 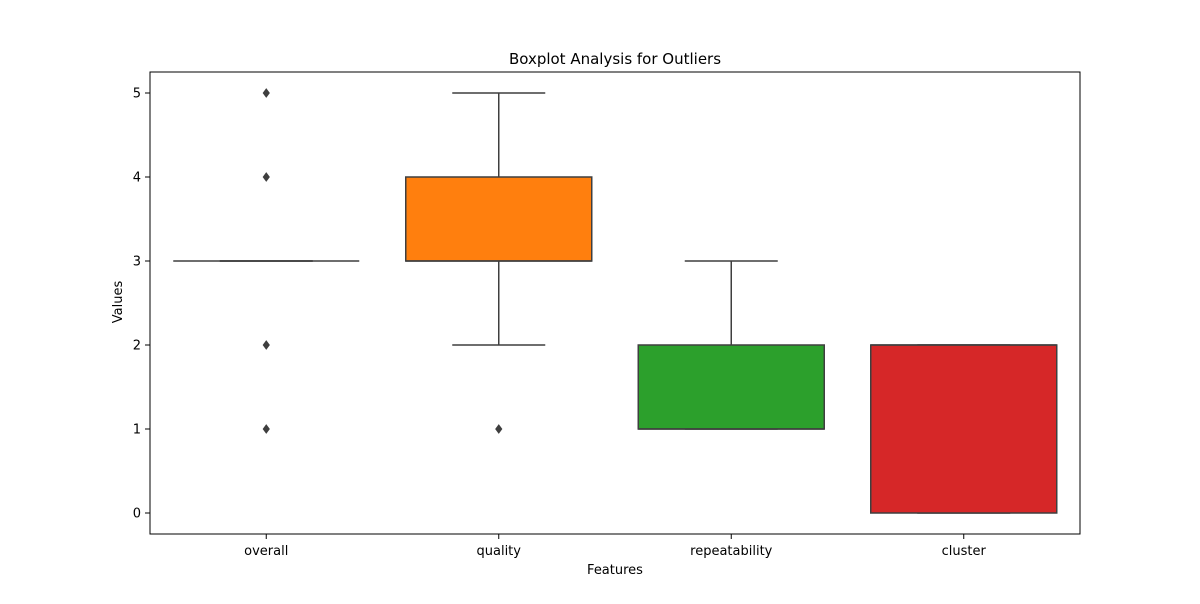 I want to click on y-tick-label: 0, so click(x=137, y=514).